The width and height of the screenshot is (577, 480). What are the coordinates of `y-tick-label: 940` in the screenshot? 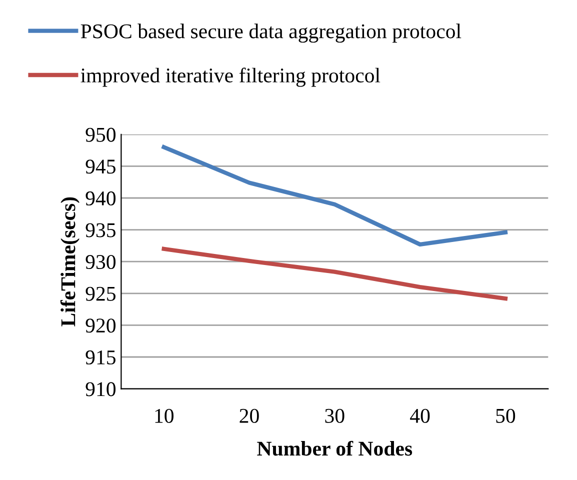 It's located at (101, 198).